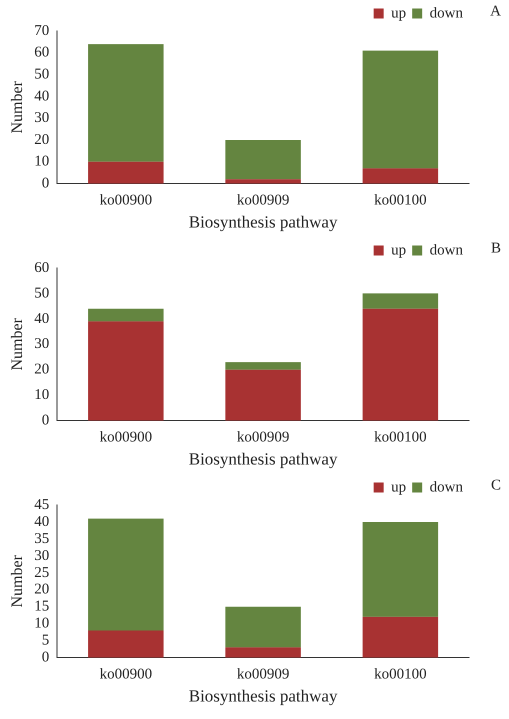 The width and height of the screenshot is (509, 719). I want to click on text: B, so click(495, 248).